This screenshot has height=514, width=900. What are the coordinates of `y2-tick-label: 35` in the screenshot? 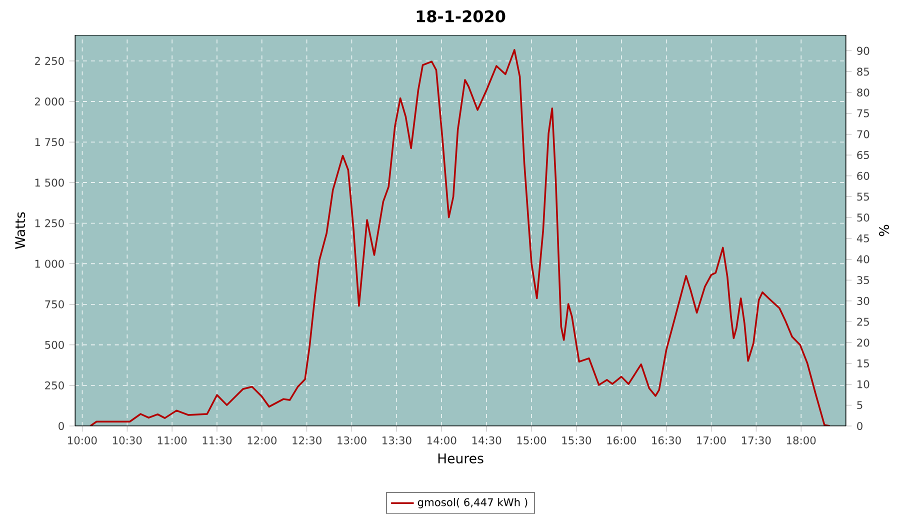 It's located at (863, 280).